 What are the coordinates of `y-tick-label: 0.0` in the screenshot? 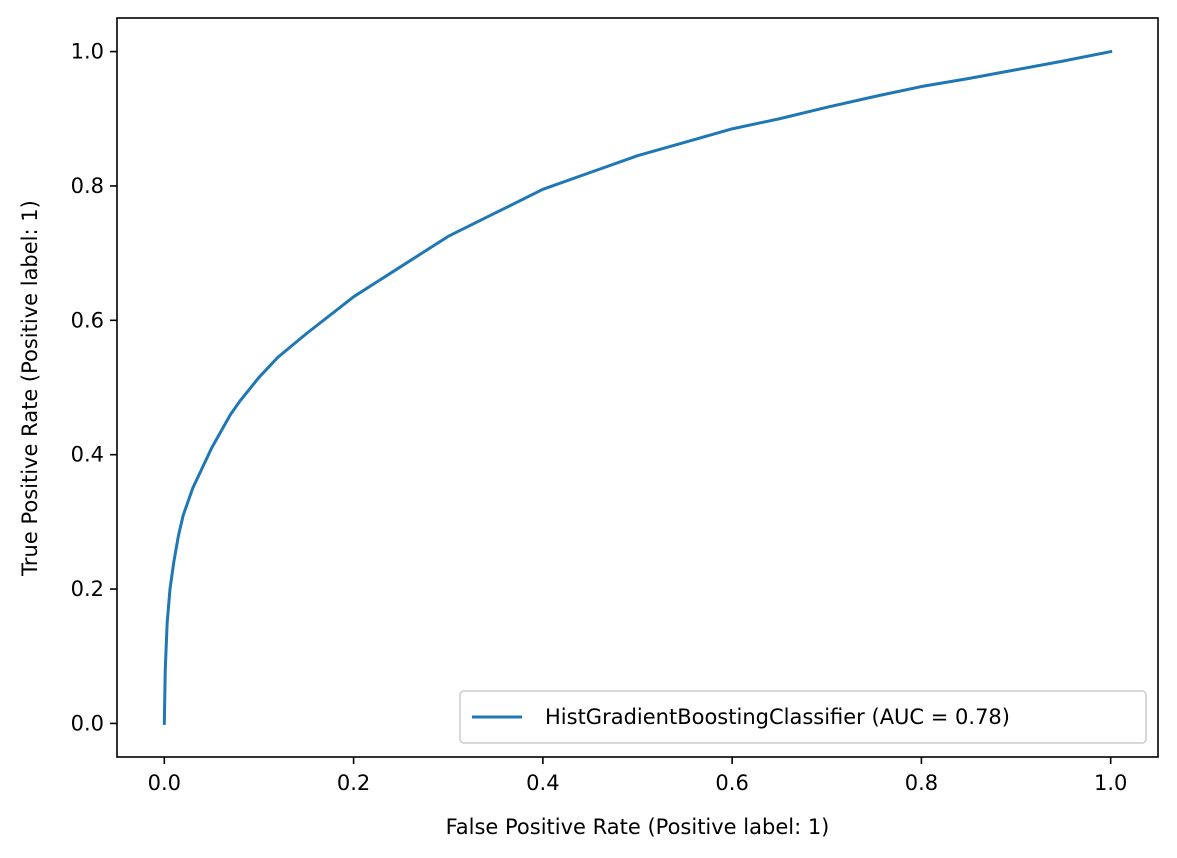 It's located at (87, 723).